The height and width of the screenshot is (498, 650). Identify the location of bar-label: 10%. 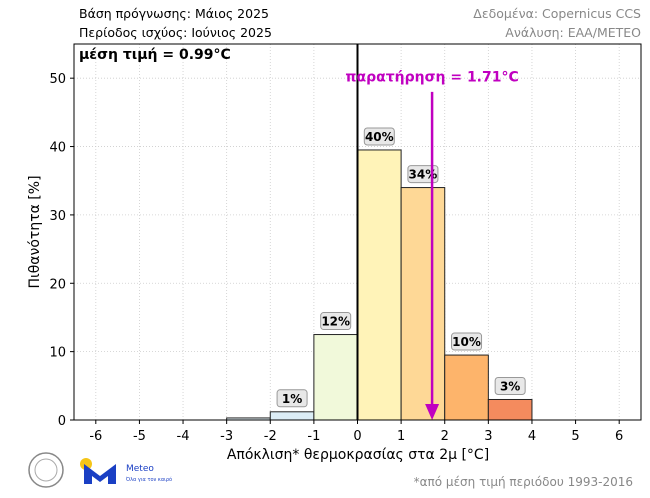
(466, 342).